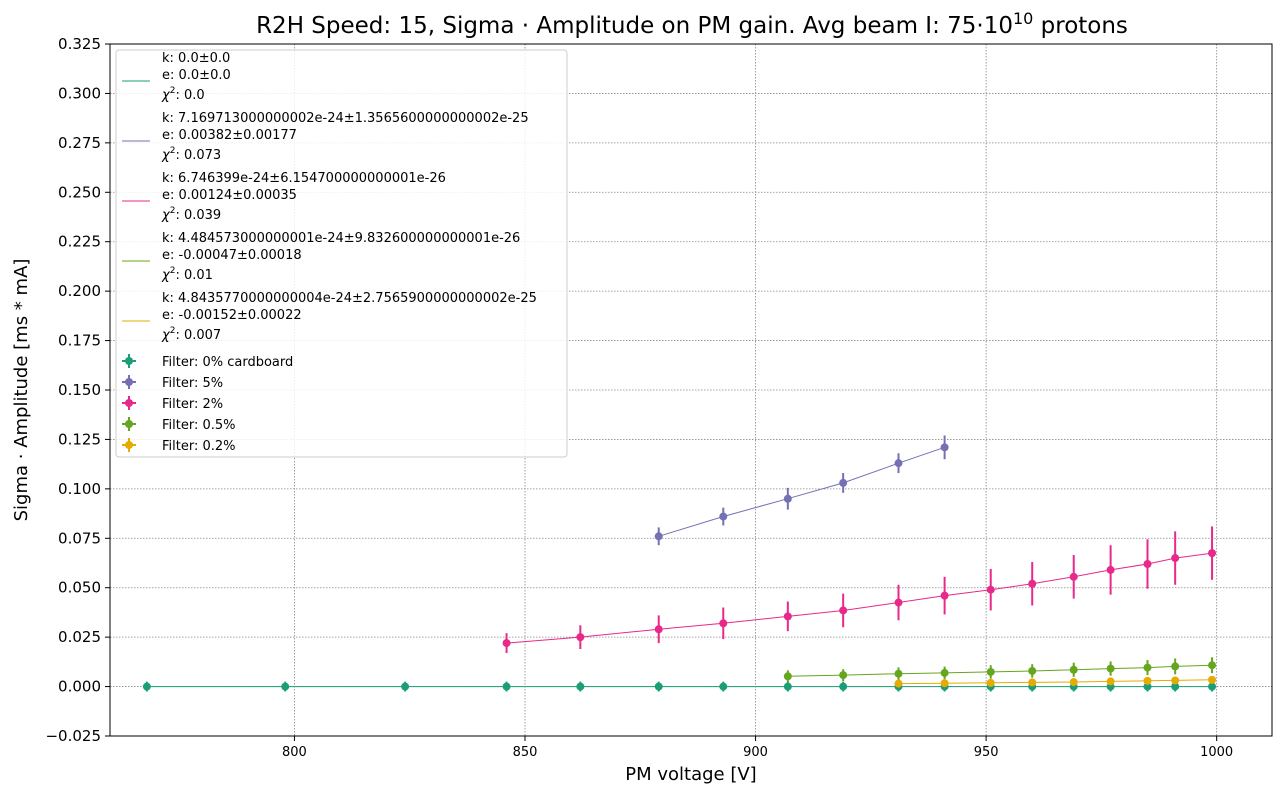 This screenshot has height=794, width=1285. I want to click on y-tick-label: 0.075, so click(79, 538).